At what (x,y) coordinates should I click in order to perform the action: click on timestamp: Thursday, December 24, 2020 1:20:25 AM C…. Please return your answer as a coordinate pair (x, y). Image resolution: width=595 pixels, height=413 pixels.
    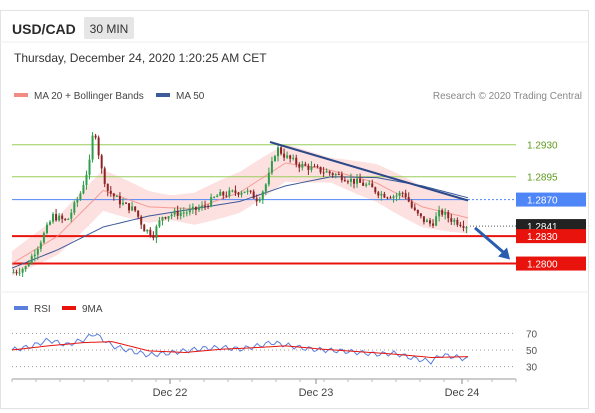
    Looking at the image, I should click on (140, 58).